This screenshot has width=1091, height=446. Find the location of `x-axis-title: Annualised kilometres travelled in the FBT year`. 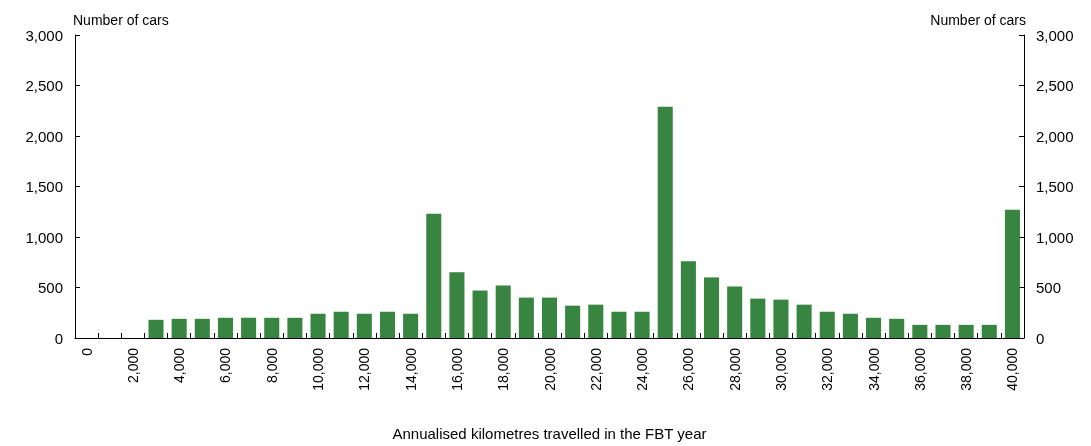

x-axis-title: Annualised kilometres travelled in the FBT year is located at coordinates (549, 433).